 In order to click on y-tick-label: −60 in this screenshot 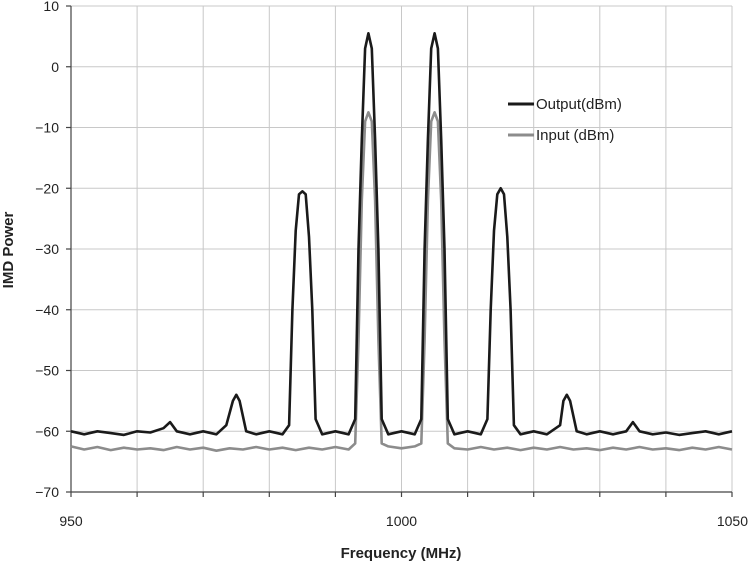, I will do `click(47, 431)`.